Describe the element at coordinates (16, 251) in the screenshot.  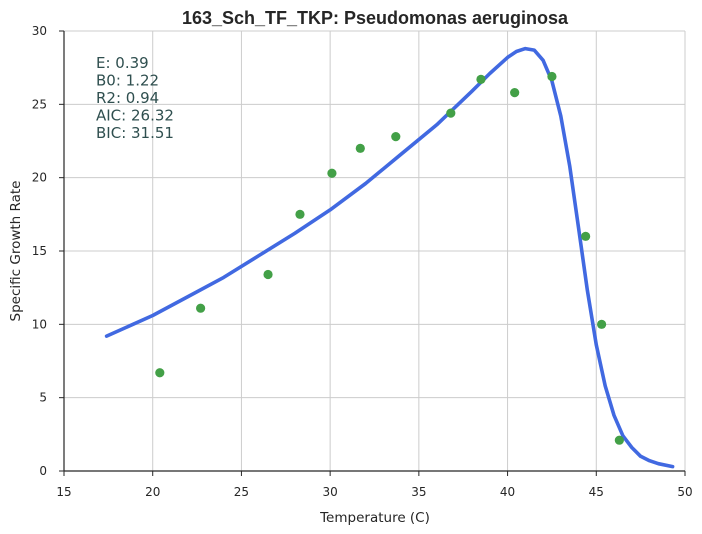
I see `y-axis-label: Specific Growth Rate` at that location.